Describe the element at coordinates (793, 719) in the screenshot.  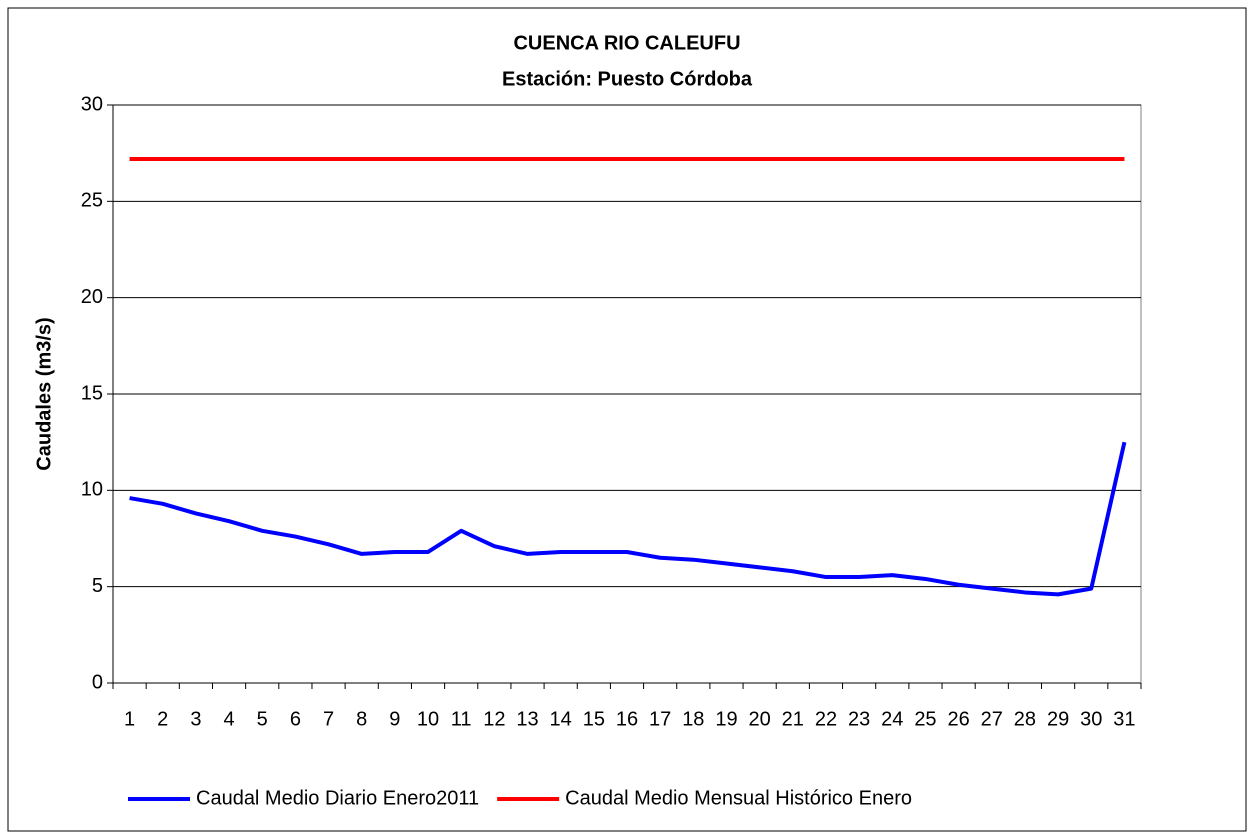
I see `x-tick-label: 21` at that location.